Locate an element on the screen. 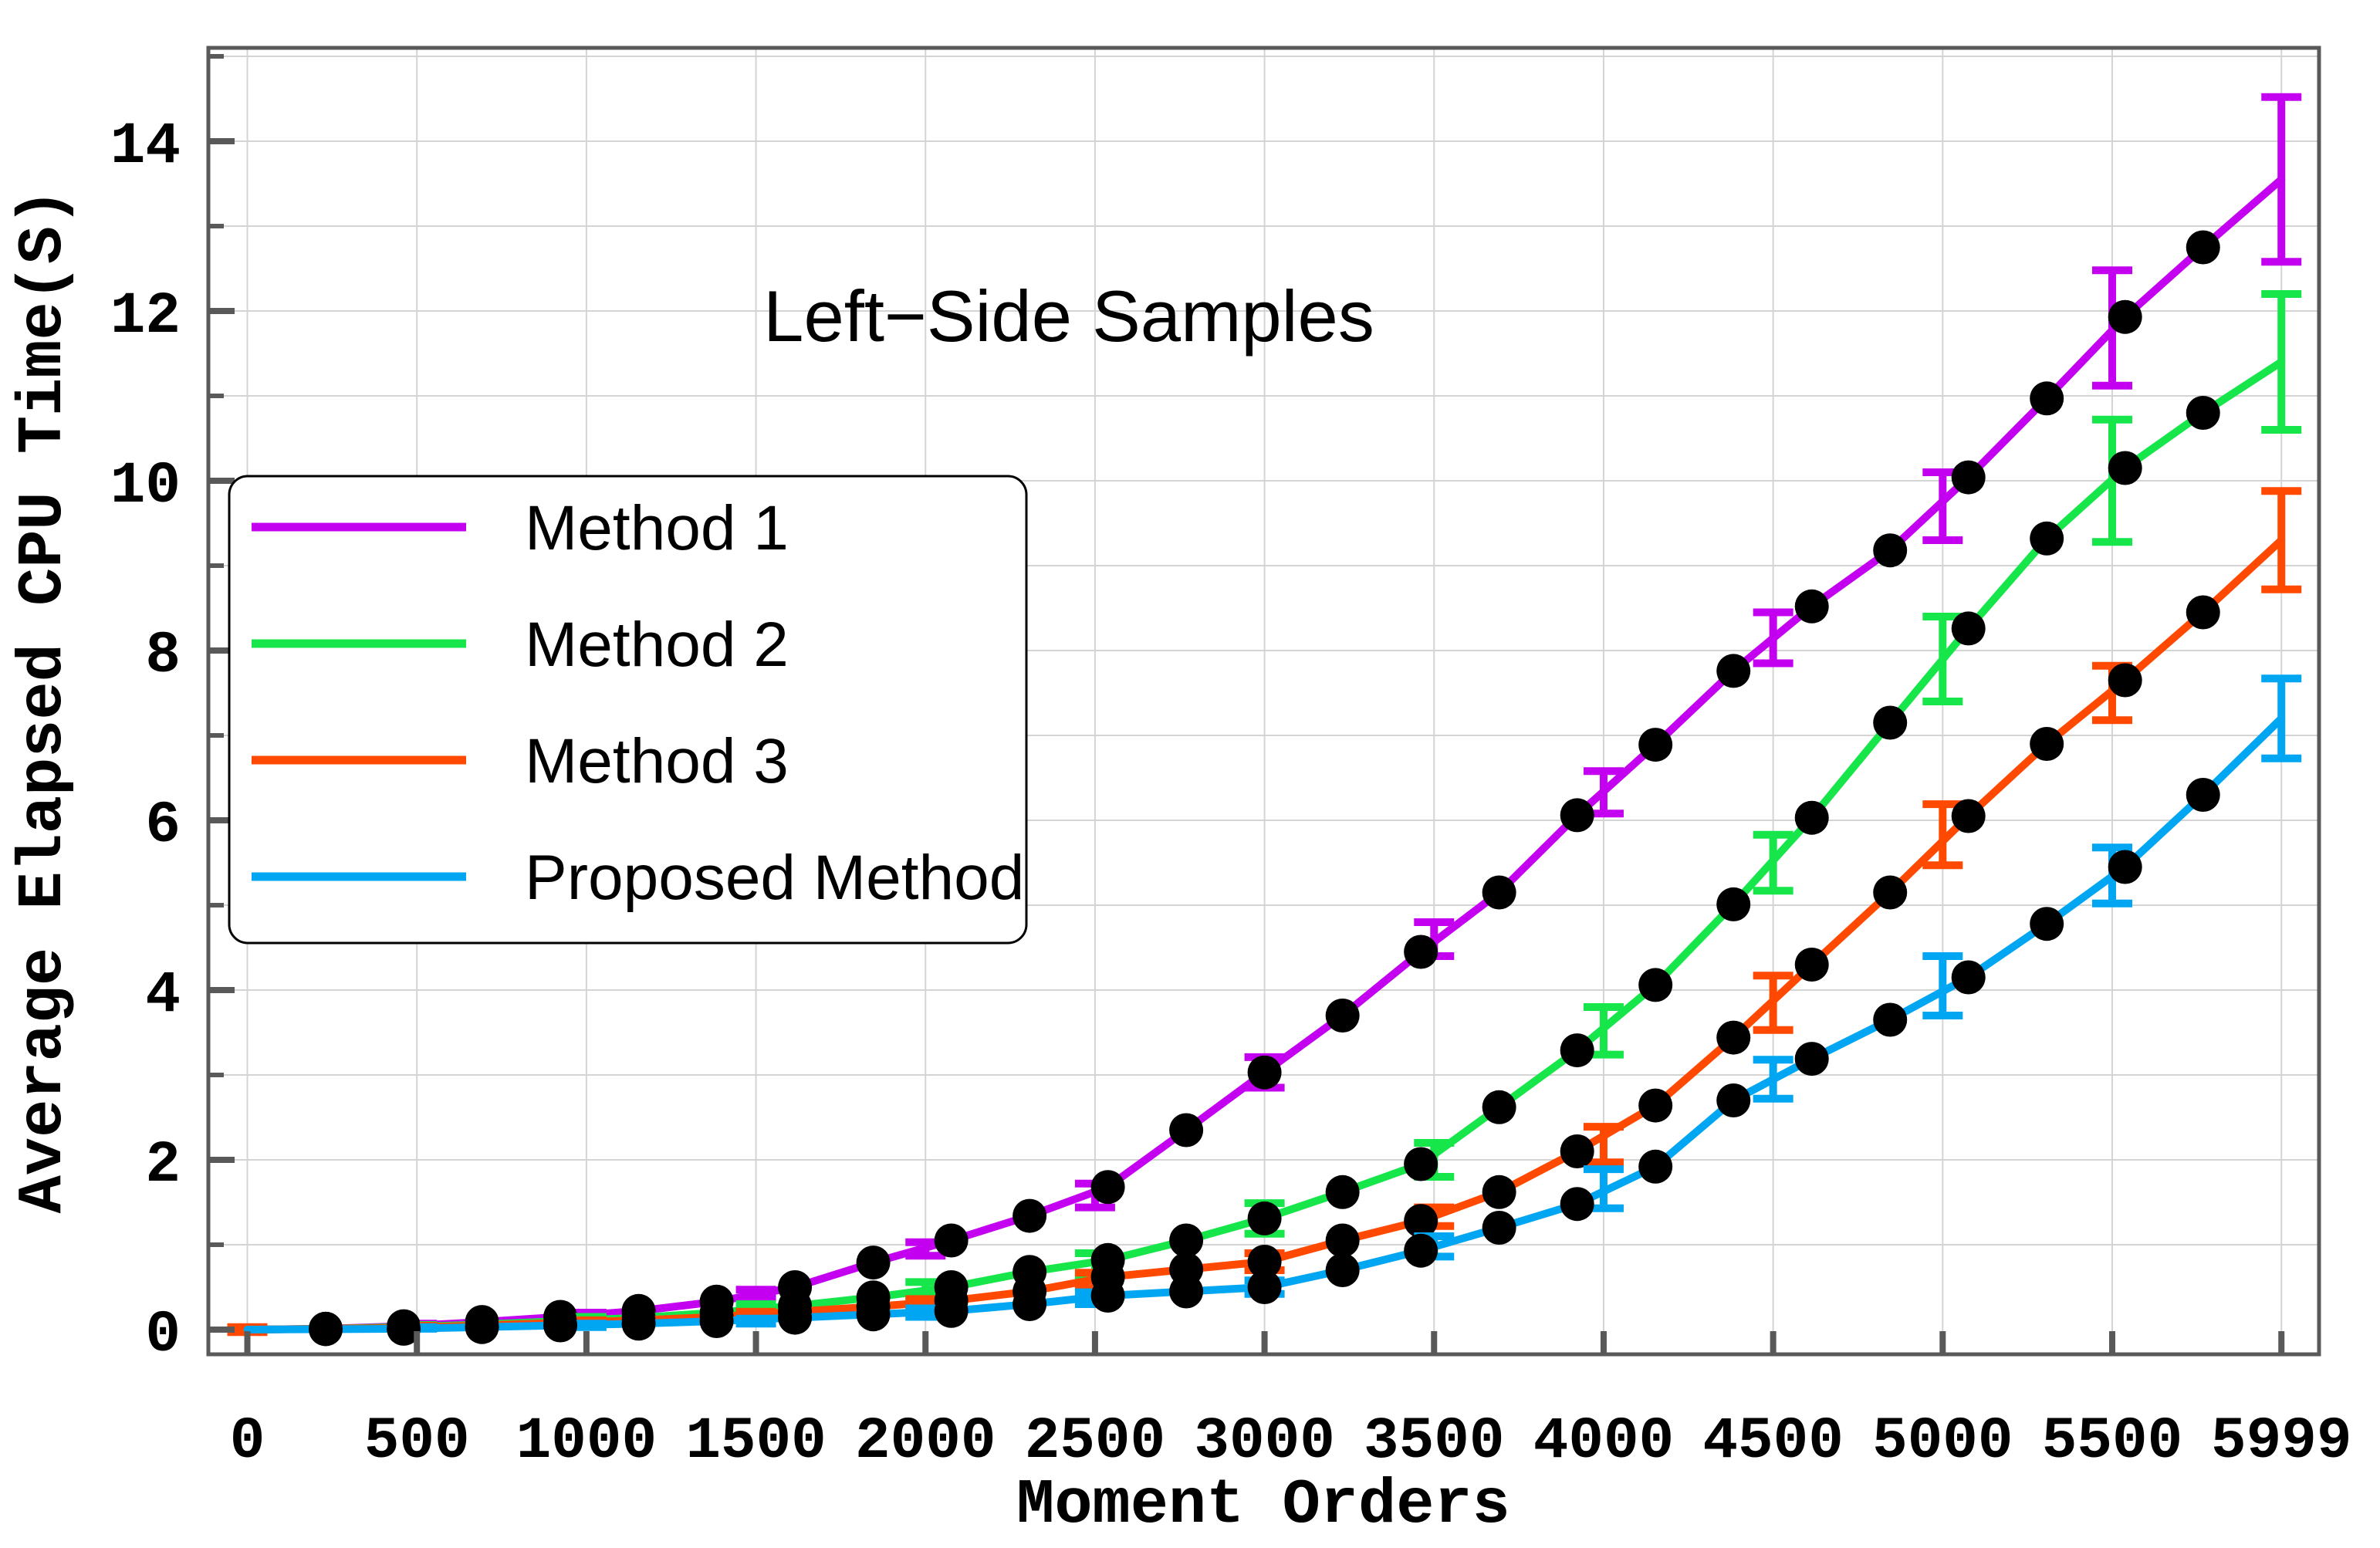 The height and width of the screenshot is (1548, 2380). chart-title: Left−Side Samples is located at coordinates (1068, 316).